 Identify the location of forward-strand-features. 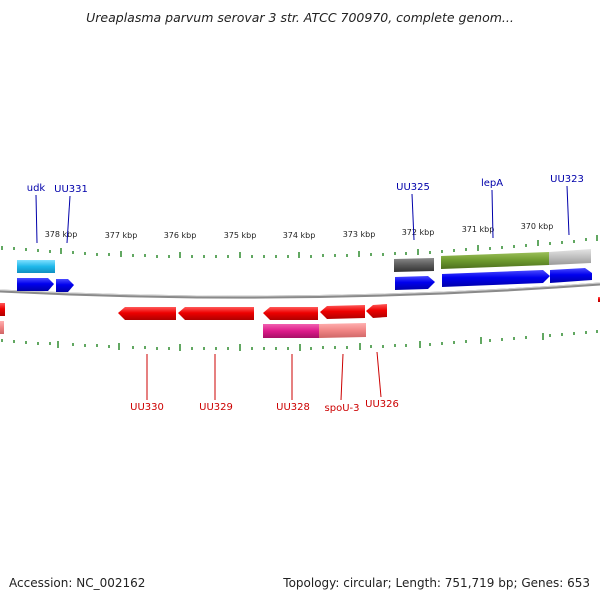
(304, 270).